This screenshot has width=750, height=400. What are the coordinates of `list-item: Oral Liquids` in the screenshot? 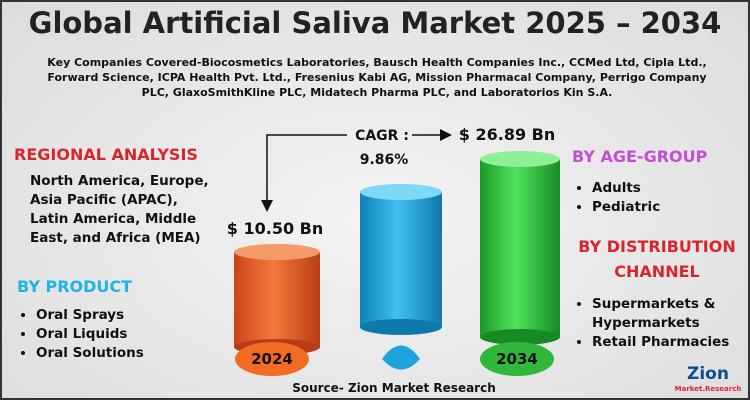 It's located at (90, 334).